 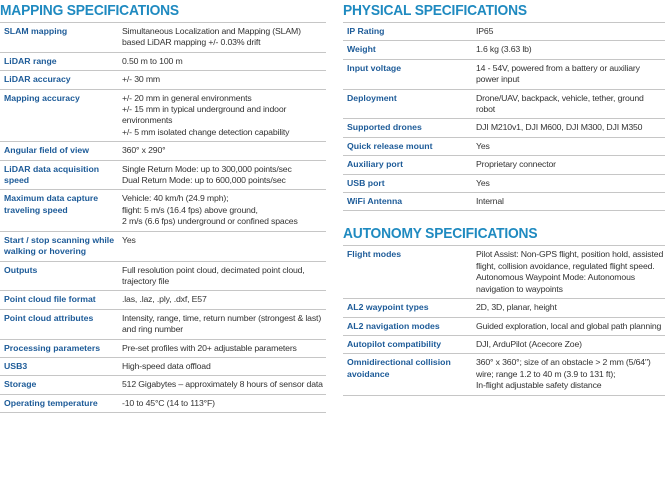 I want to click on spec-label: Omnidirectional collision avoidance, so click(x=399, y=368).